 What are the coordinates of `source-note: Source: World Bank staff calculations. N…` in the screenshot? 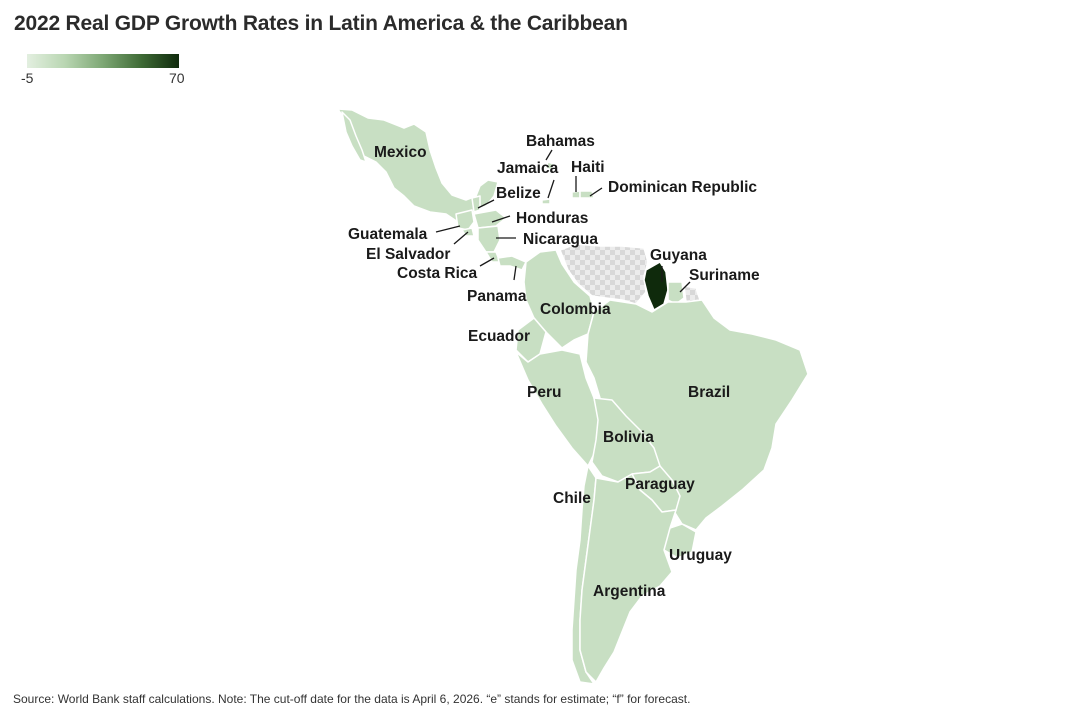 It's located at (352, 699).